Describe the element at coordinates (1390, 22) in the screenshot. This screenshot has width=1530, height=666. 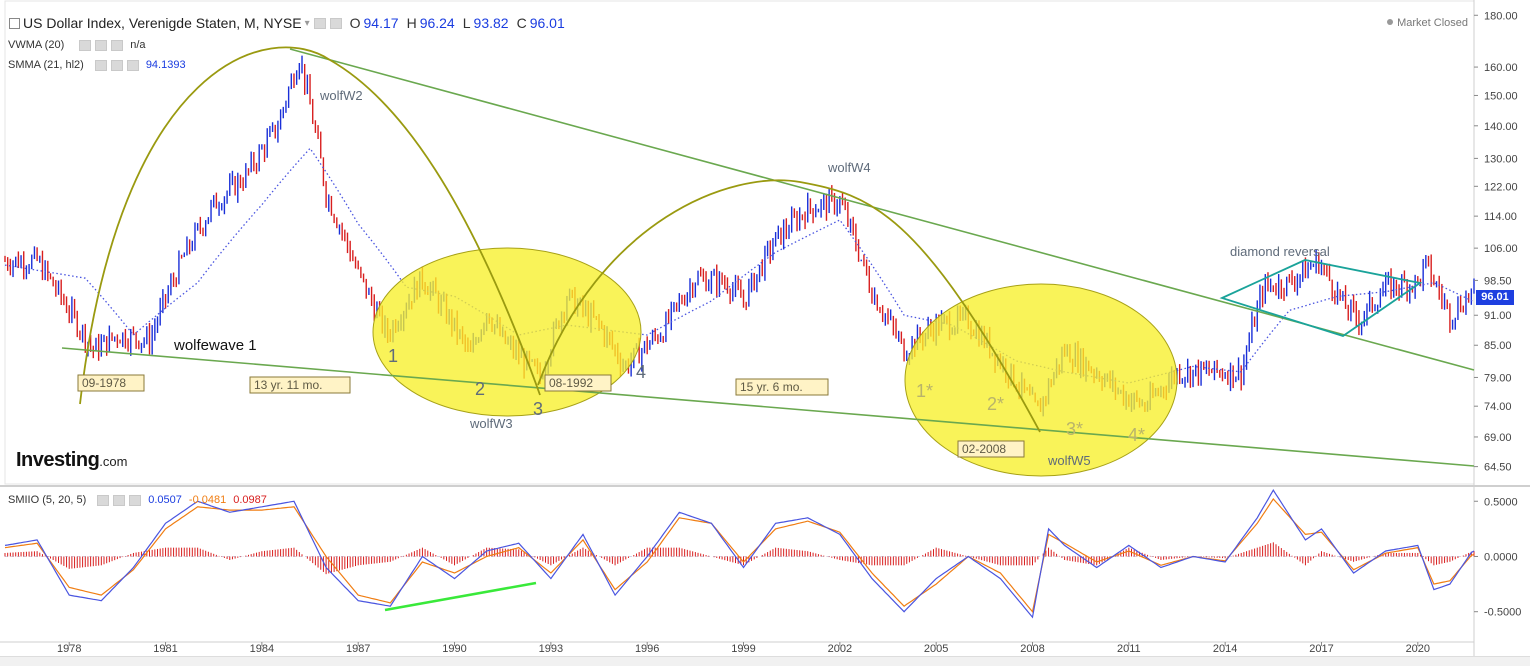
I see `status-dot-icon` at that location.